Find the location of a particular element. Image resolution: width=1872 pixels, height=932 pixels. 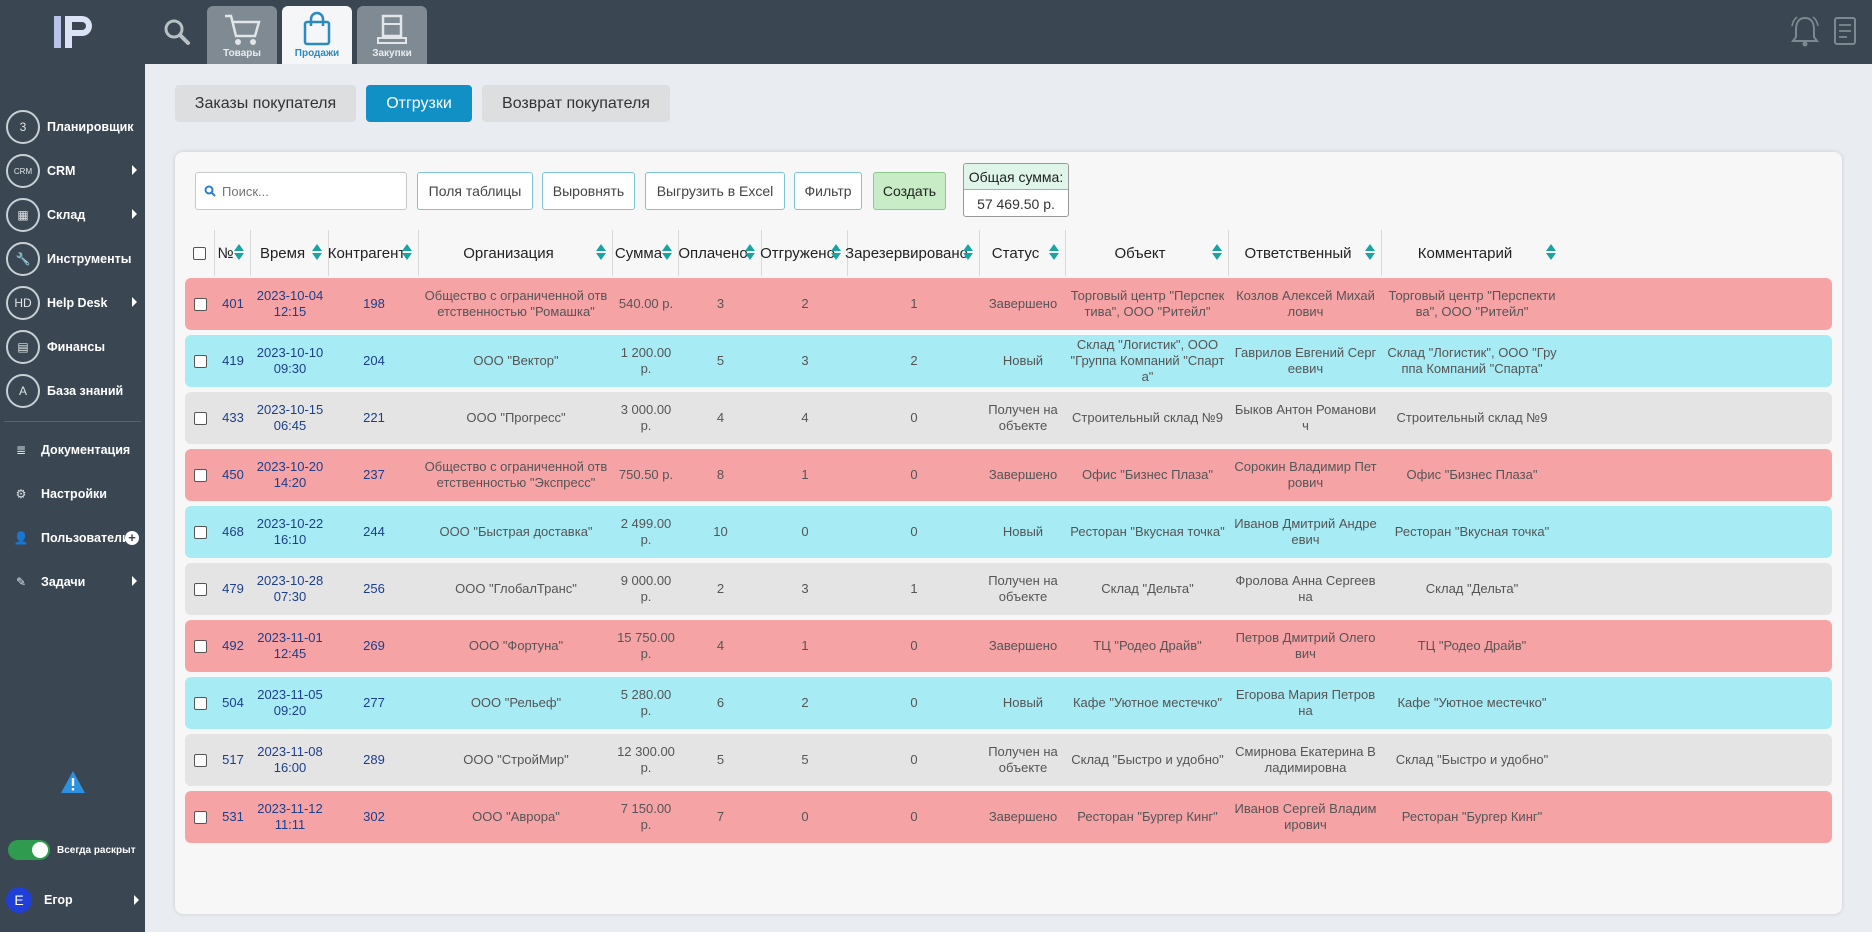

bell-icon is located at coordinates (1805, 31).